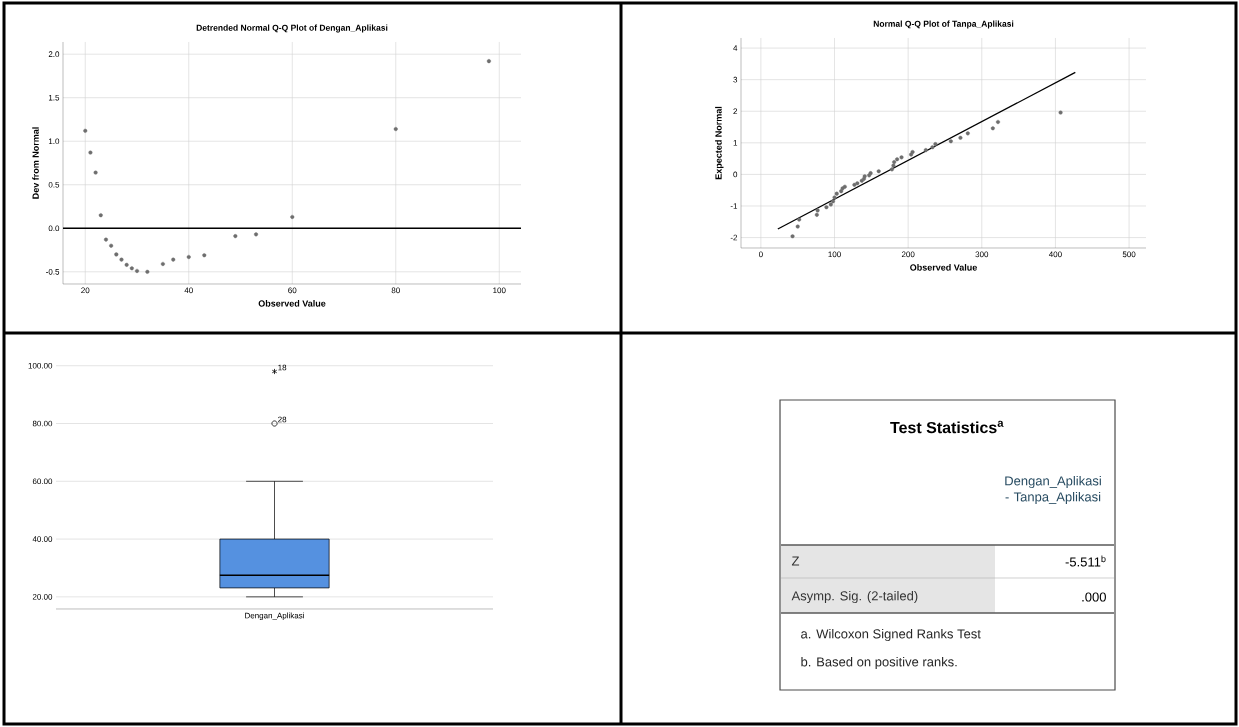 The height and width of the screenshot is (727, 1239). What do you see at coordinates (735, 79) in the screenshot?
I see `y-tick-label: 3` at bounding box center [735, 79].